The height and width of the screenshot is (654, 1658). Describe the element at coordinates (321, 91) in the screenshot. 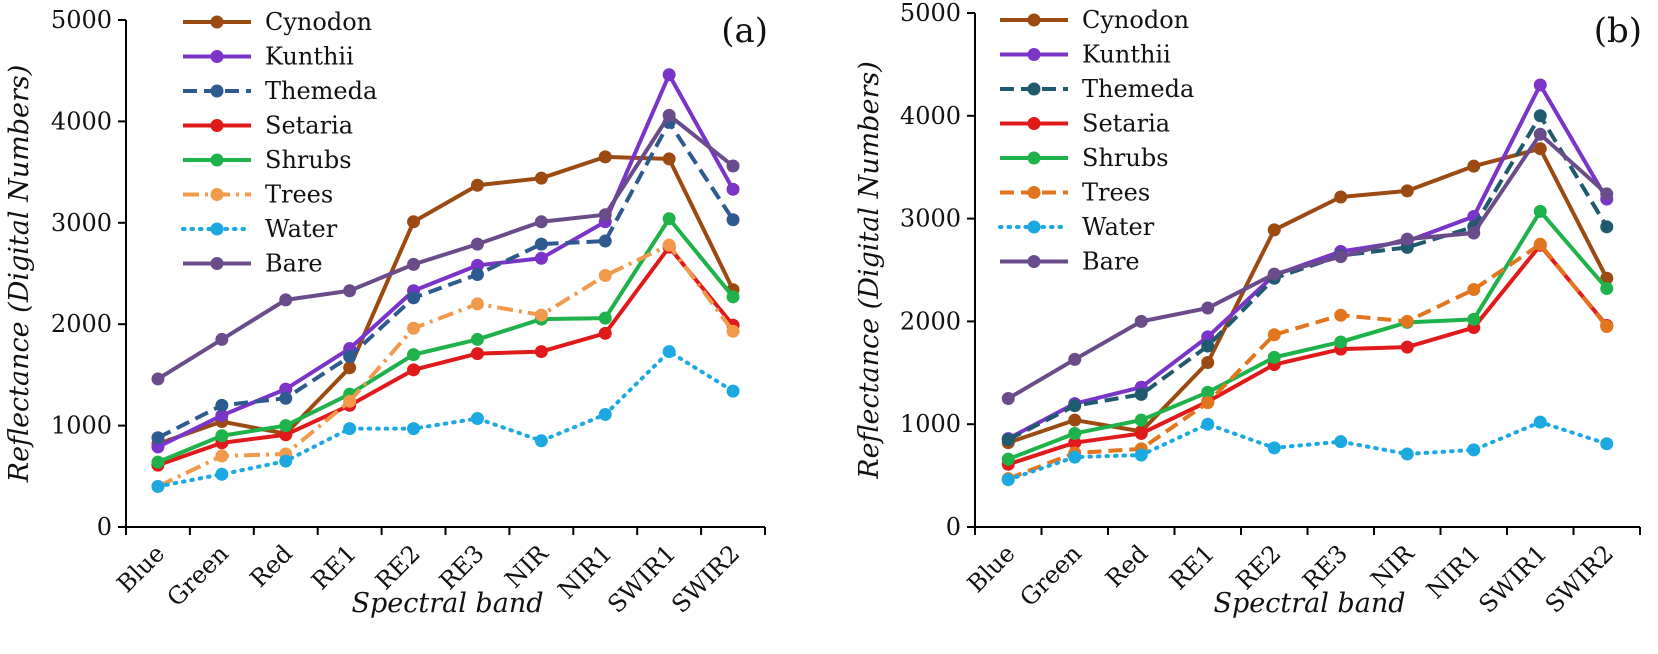

I see `legend-label: Themeda` at that location.